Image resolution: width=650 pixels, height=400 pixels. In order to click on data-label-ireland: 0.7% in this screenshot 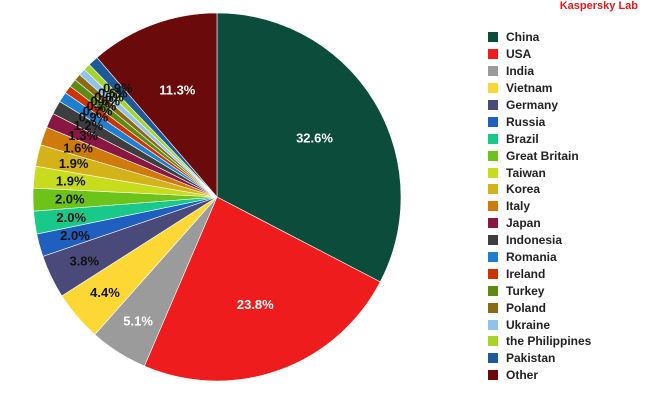, I will do `click(98, 111)`.